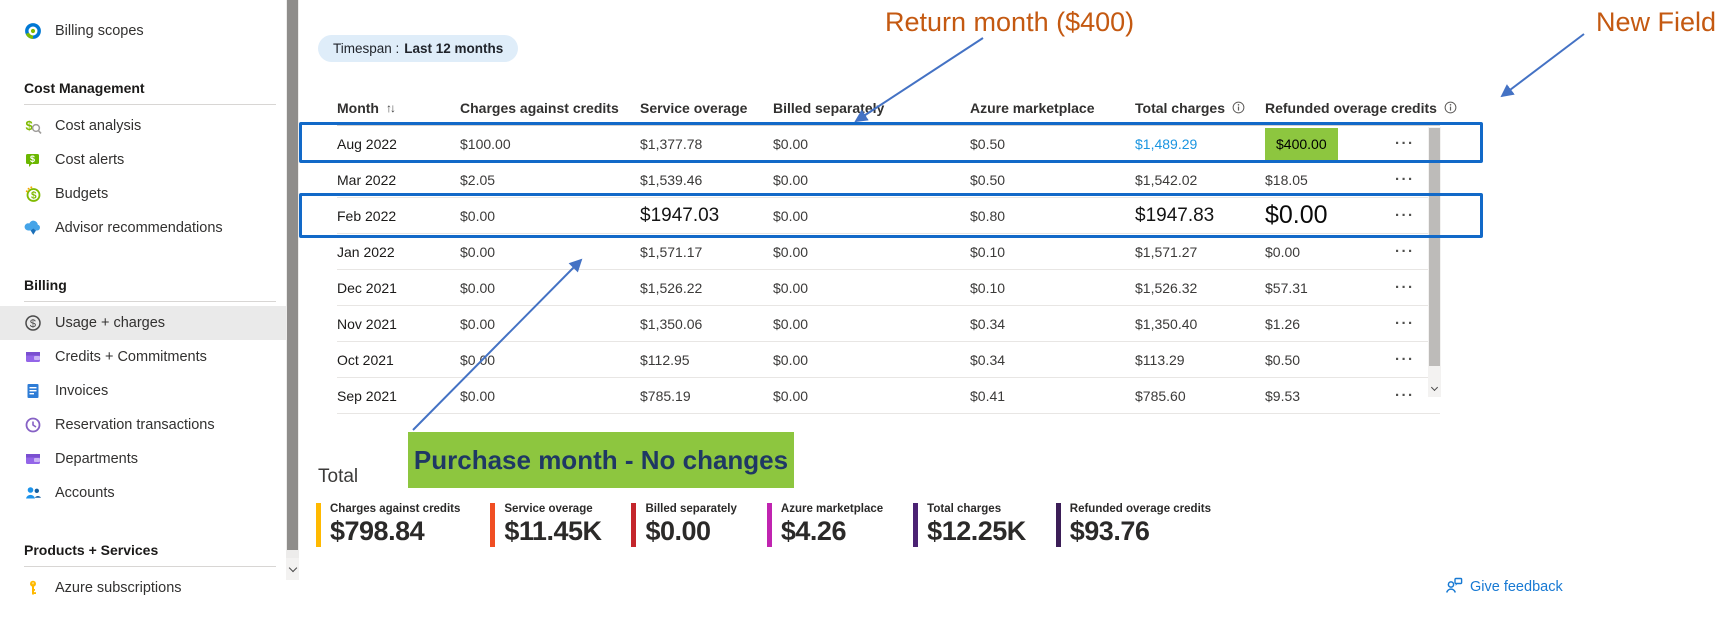 The image size is (1728, 632). I want to click on sidebar-item-usage-charges: $ Usage + charges, so click(143, 323).